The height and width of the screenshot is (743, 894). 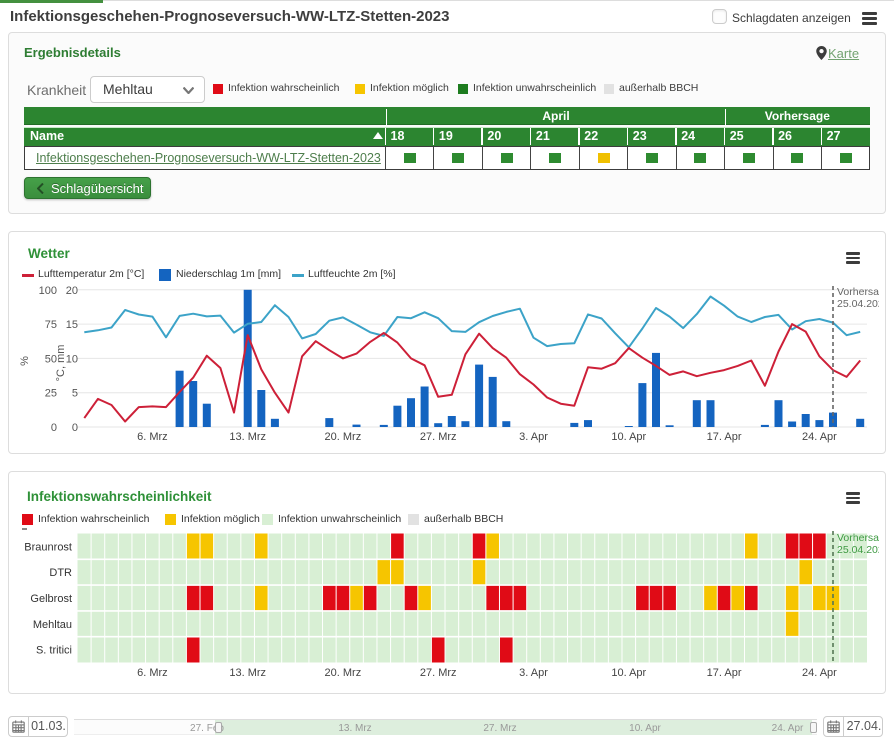 What do you see at coordinates (48, 547) in the screenshot?
I see `svg-text: Braunrost` at bounding box center [48, 547].